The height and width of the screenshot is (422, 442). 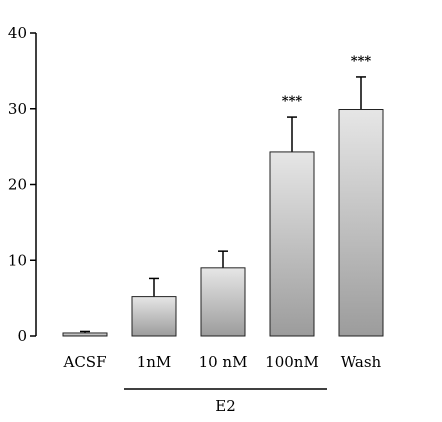 I want to click on x-tick-label: 10 nM, so click(x=223, y=362).